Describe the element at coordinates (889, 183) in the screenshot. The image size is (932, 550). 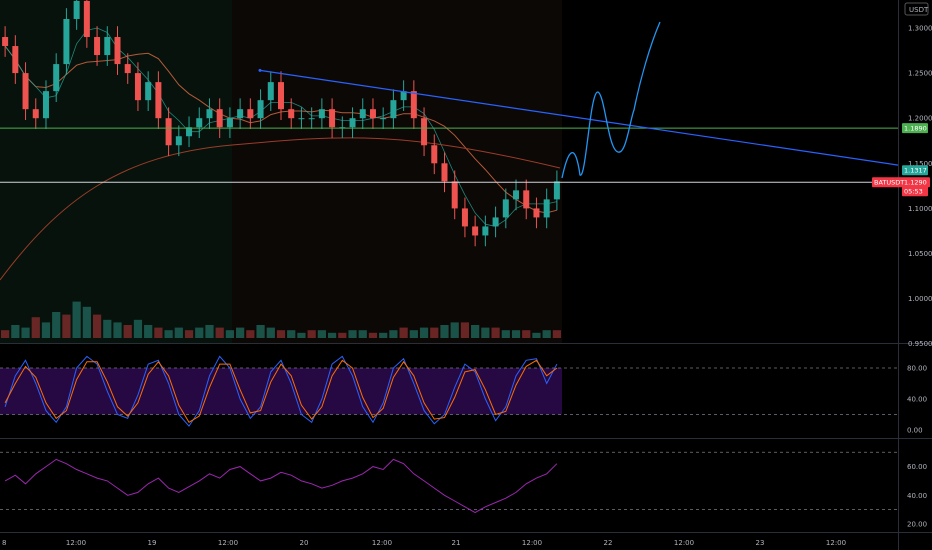
I see `symbol-tag-label: BATUSDT` at that location.